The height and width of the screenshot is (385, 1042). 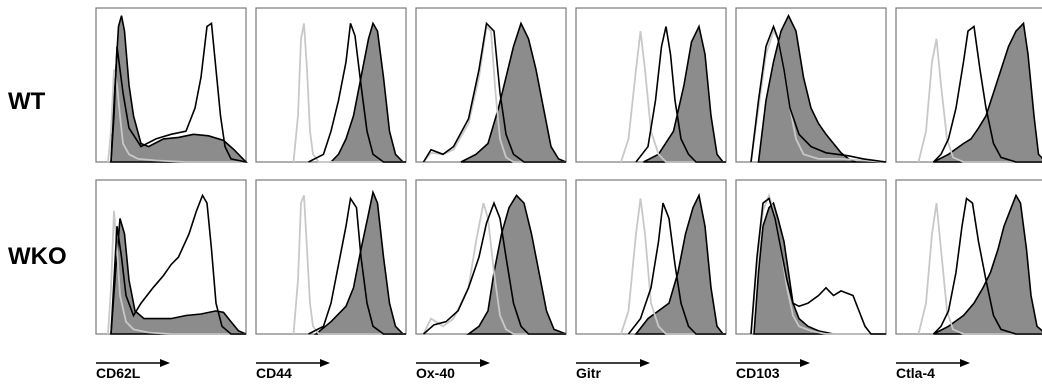 I want to click on panel-wko-ox-40-open-histogram, so click(x=494, y=267).